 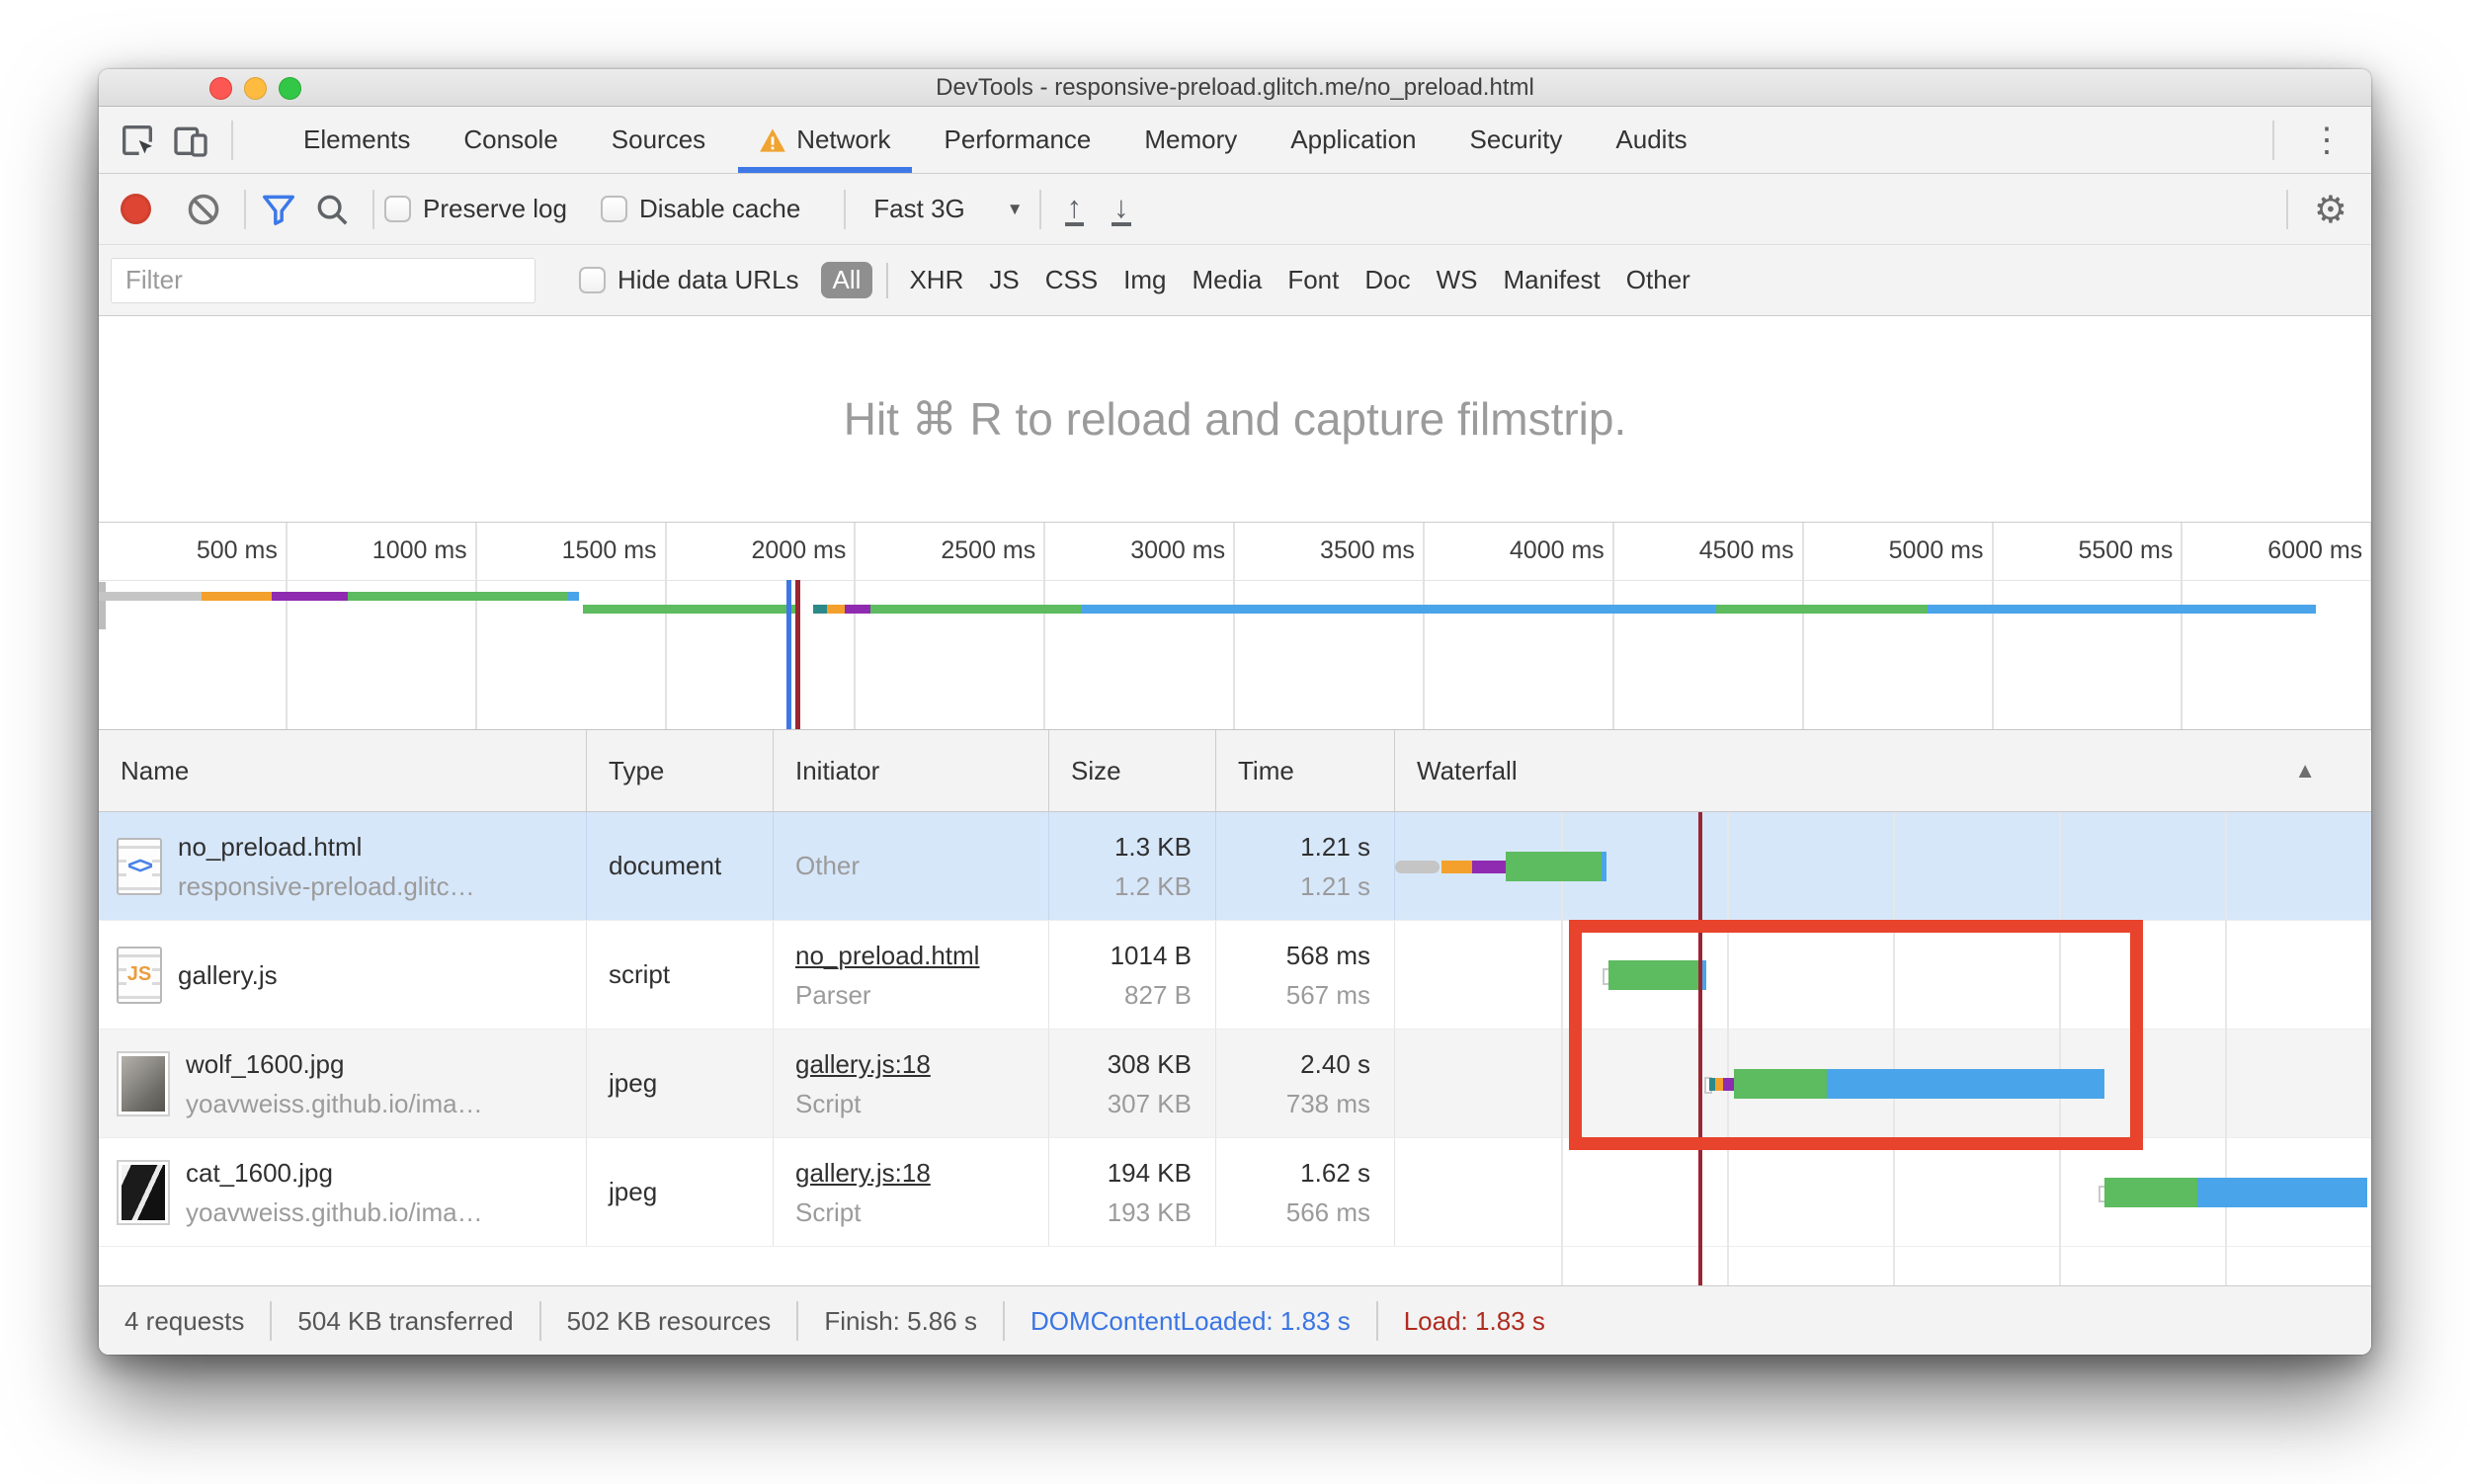 I want to click on resource-size: 193 KB, so click(x=1149, y=1211).